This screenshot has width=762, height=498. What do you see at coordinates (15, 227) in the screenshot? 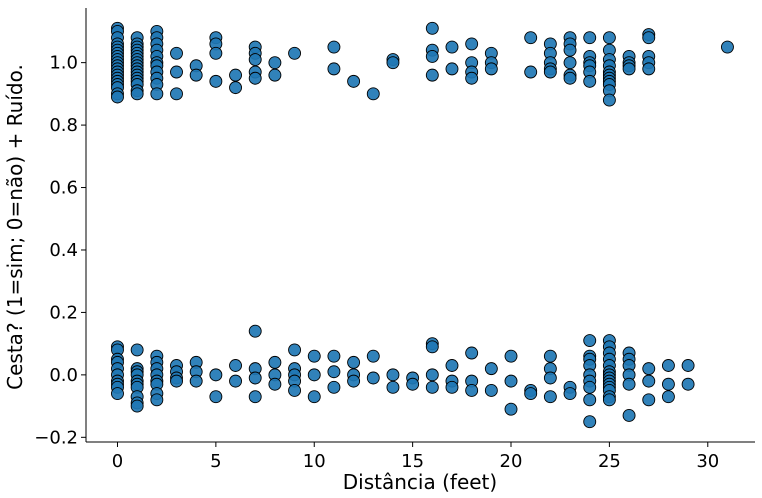
I see `y-axis-title: Cesta? (1=sim; 0=não) + Ruído.` at bounding box center [15, 227].